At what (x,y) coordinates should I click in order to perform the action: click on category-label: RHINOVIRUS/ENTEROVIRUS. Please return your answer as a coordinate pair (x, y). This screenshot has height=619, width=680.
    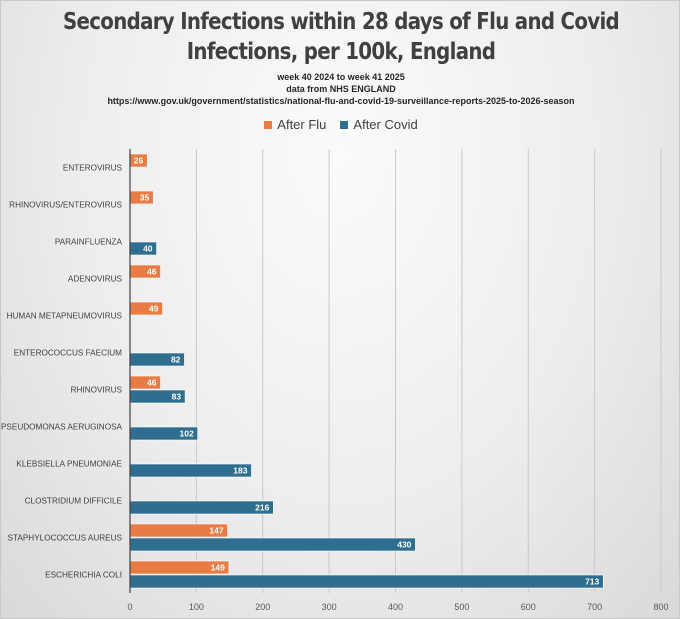
    Looking at the image, I should click on (65, 205).